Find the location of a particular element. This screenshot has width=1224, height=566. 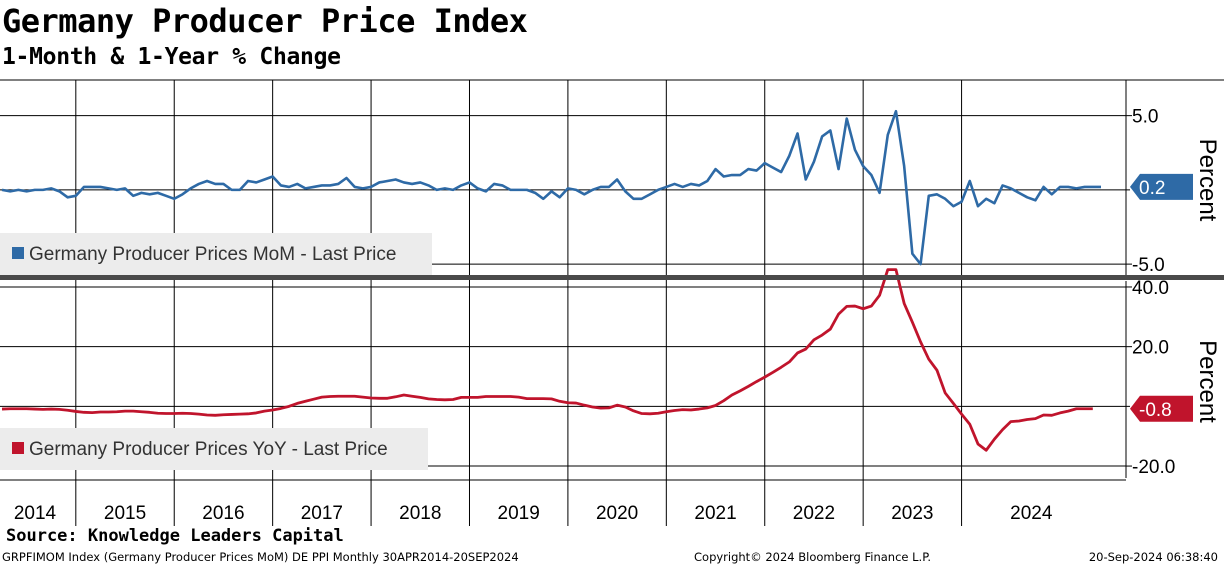

last-value-tag: 0.2 is located at coordinates (1161, 186).